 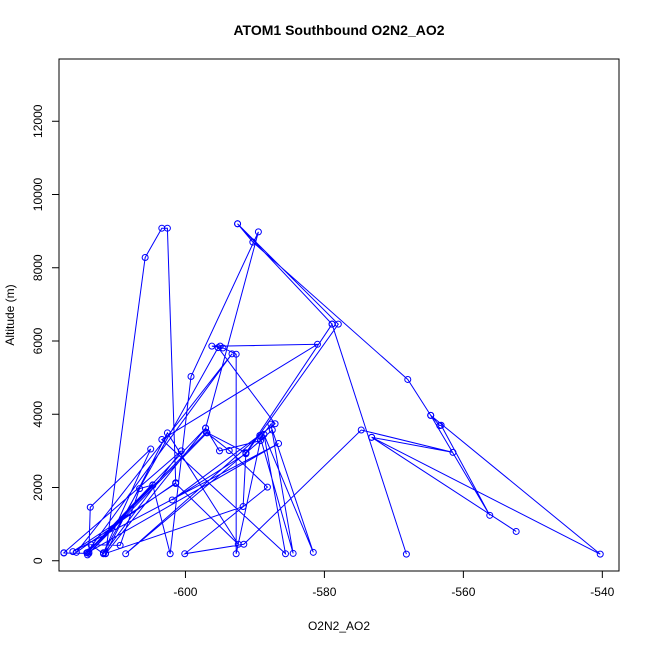 I want to click on y-tick-label: 12000, so click(x=38, y=121).